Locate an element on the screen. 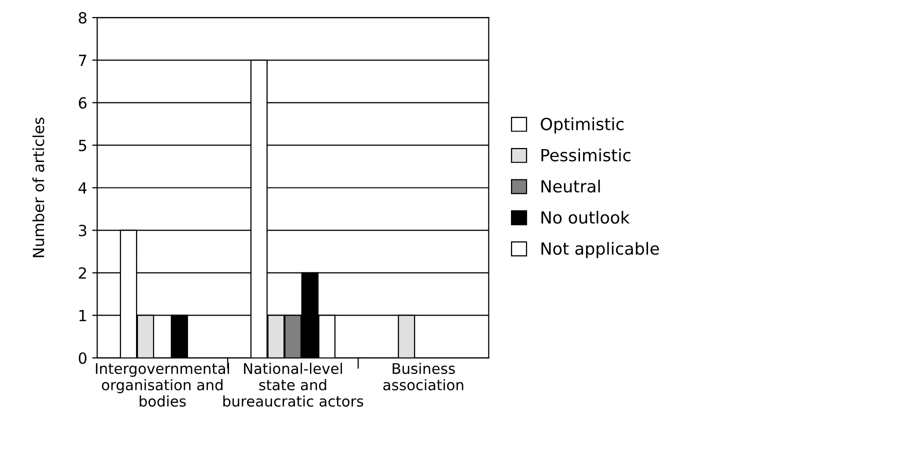 The height and width of the screenshot is (463, 900). y-tick-label: 6 is located at coordinates (82, 103).